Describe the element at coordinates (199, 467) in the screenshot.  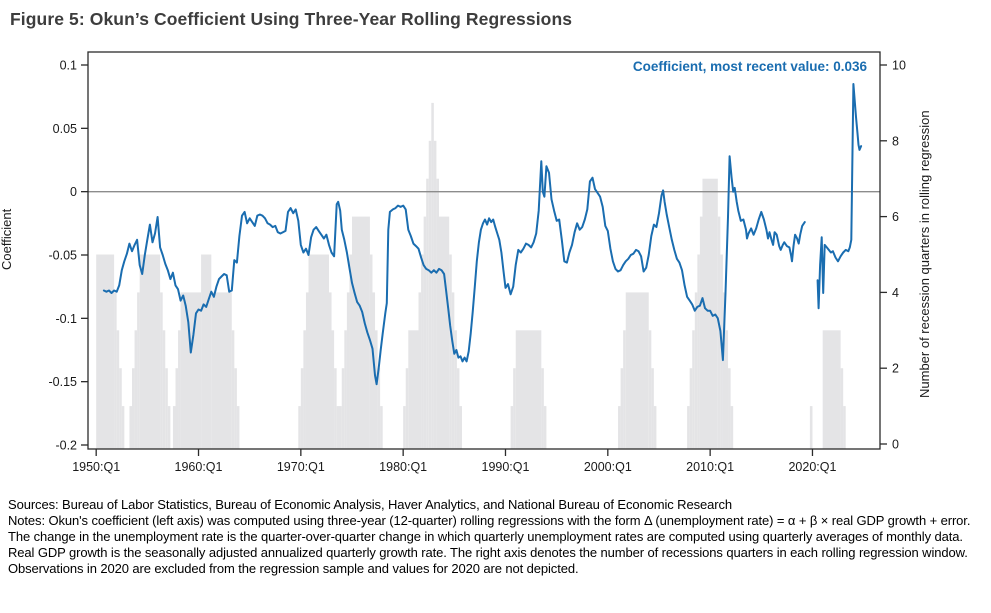
I see `x-axis-tick-label: 1960:Q1` at that location.